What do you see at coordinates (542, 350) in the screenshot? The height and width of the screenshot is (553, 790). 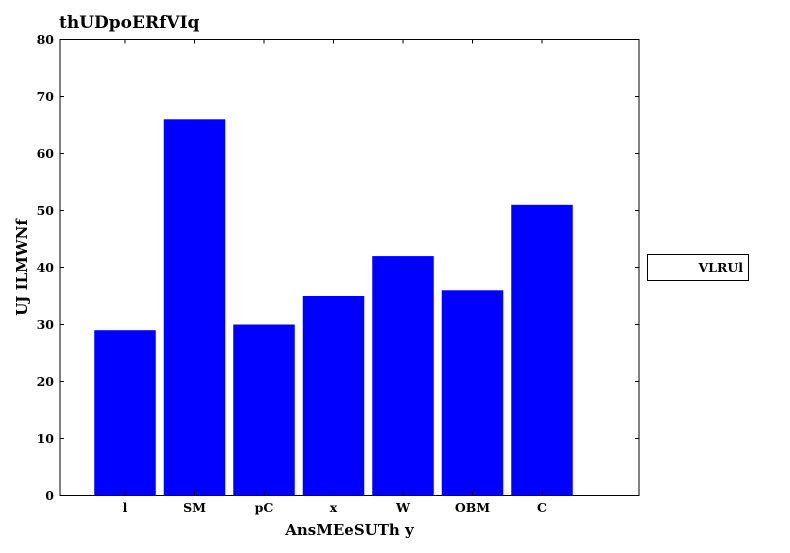 I see `bar-C` at bounding box center [542, 350].